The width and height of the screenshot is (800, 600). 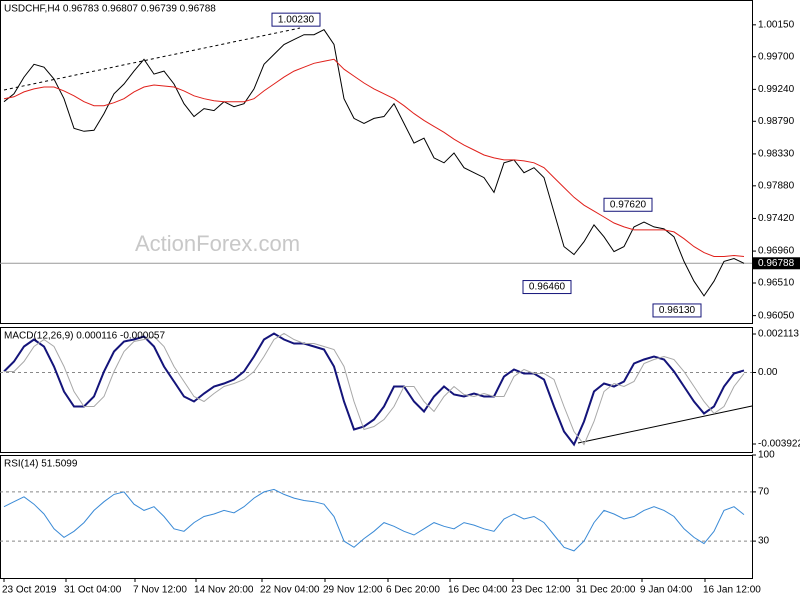 I want to click on panel-title: MACD(12,26,9) 0.000116 -0.000057, so click(x=84, y=336).